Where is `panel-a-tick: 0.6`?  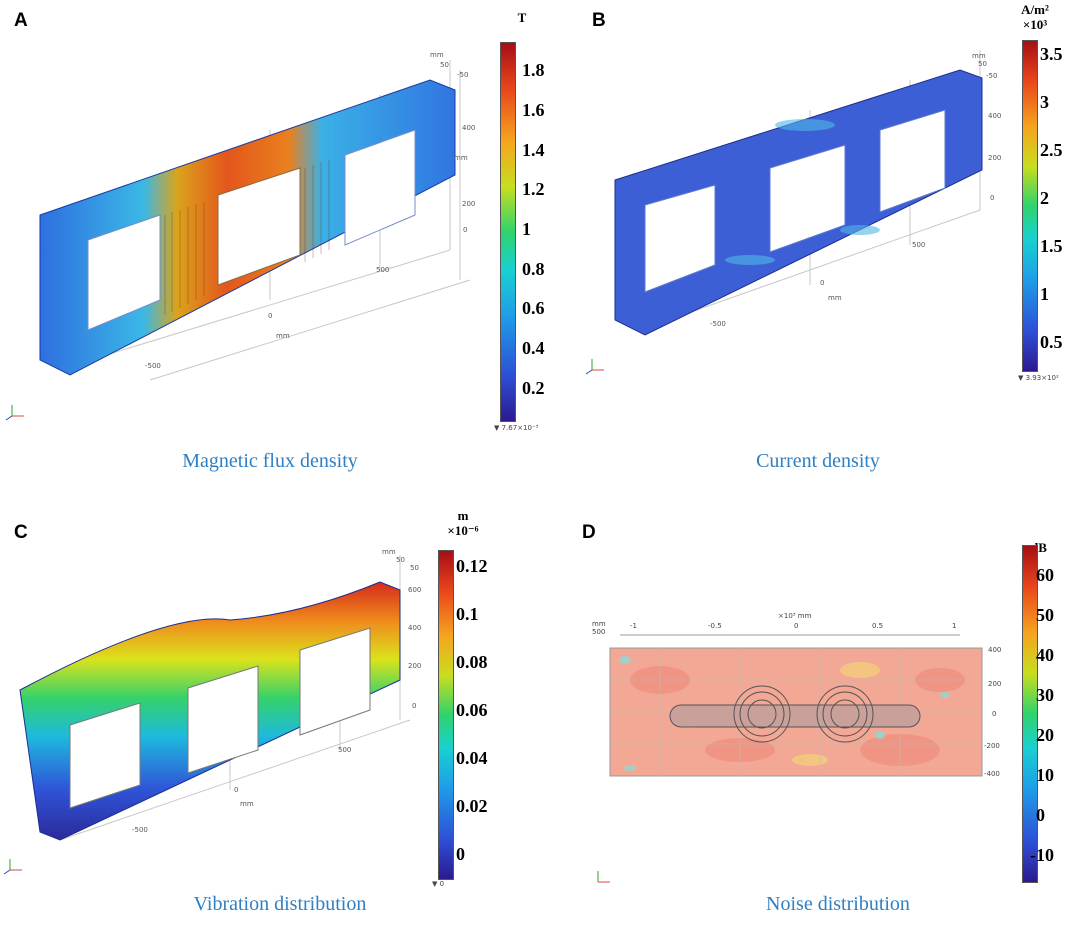 panel-a-tick: 0.6 is located at coordinates (533, 308).